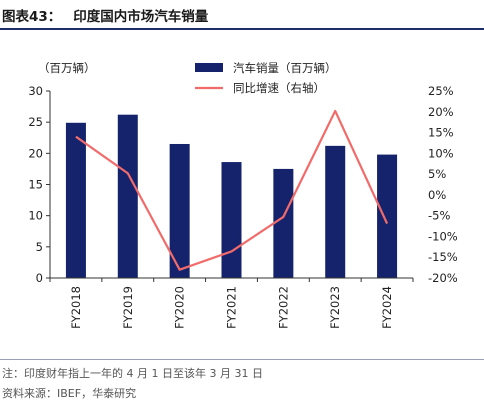 This screenshot has width=484, height=408. I want to click on bar-FY2022, so click(283, 223).